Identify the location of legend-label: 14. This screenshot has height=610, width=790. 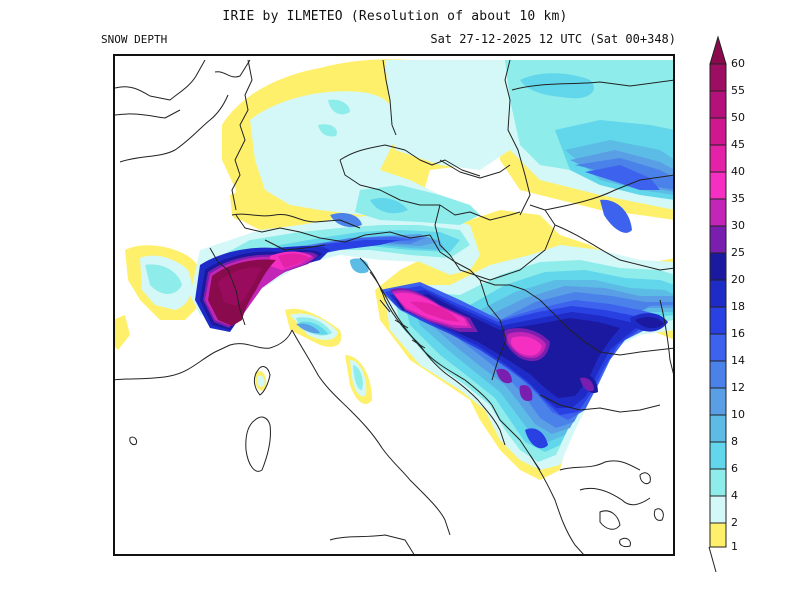
(738, 360).